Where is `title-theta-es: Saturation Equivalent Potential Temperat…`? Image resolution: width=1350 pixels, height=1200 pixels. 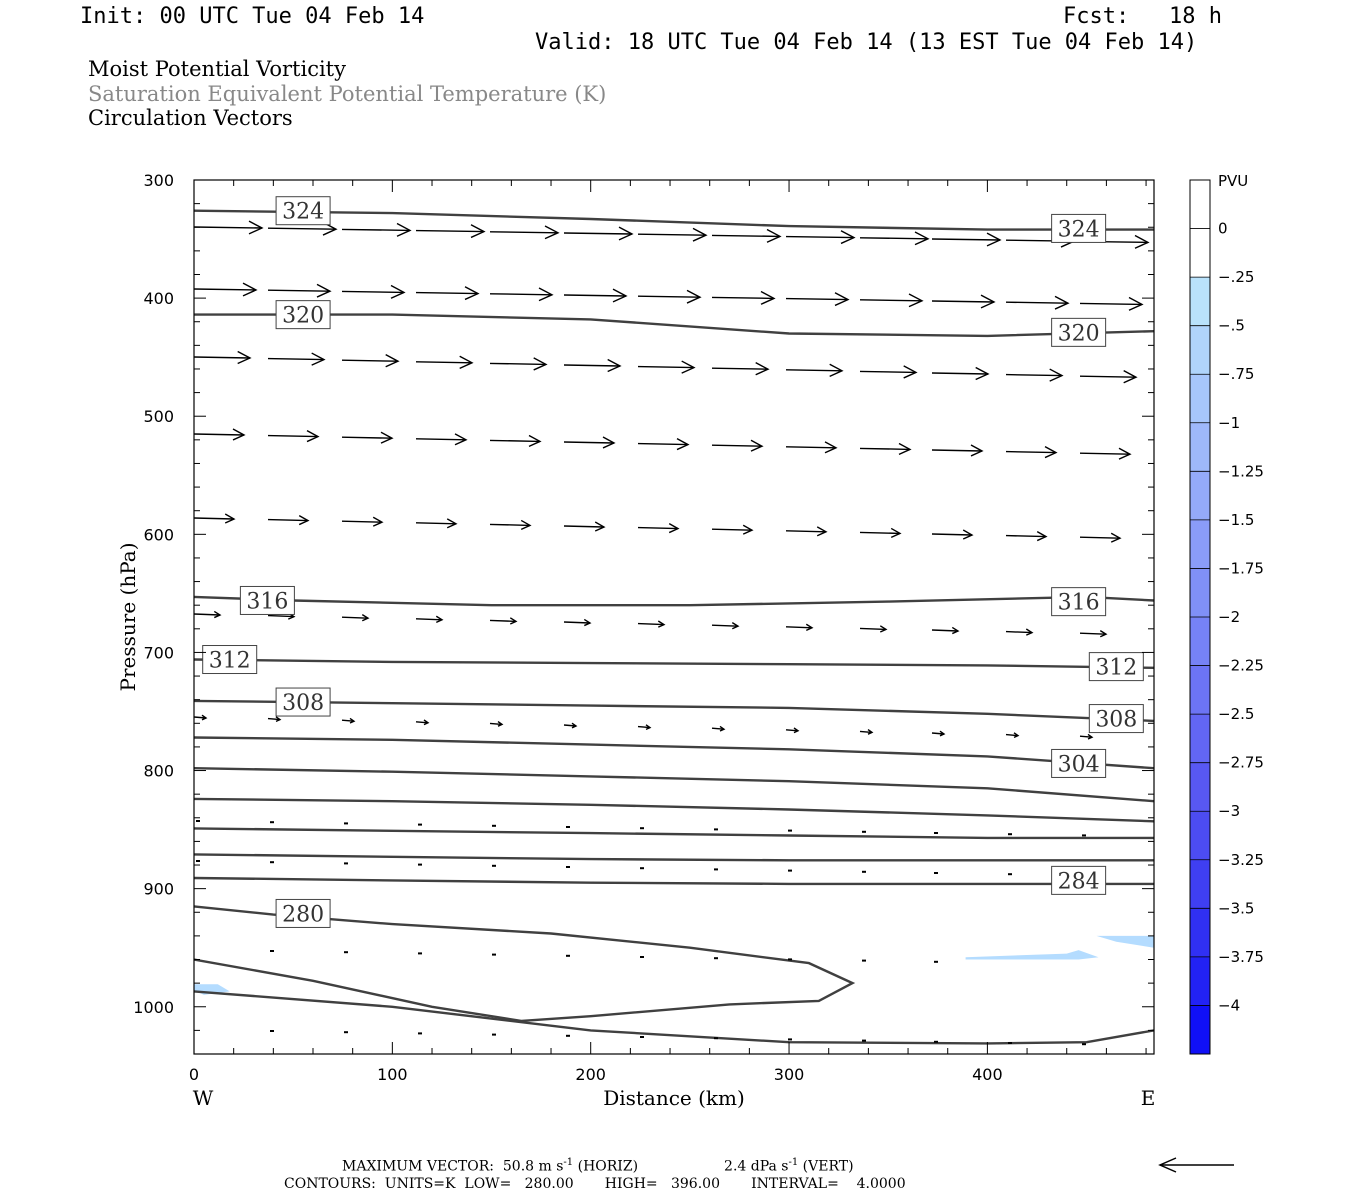 title-theta-es: Saturation Equivalent Potential Temperat… is located at coordinates (347, 94).